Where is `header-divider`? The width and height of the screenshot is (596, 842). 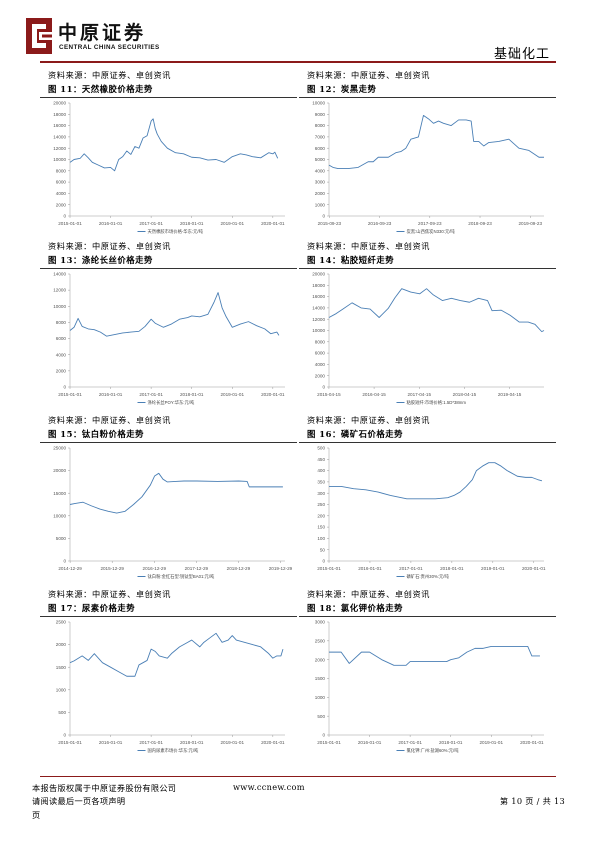 header-divider is located at coordinates (298, 62).